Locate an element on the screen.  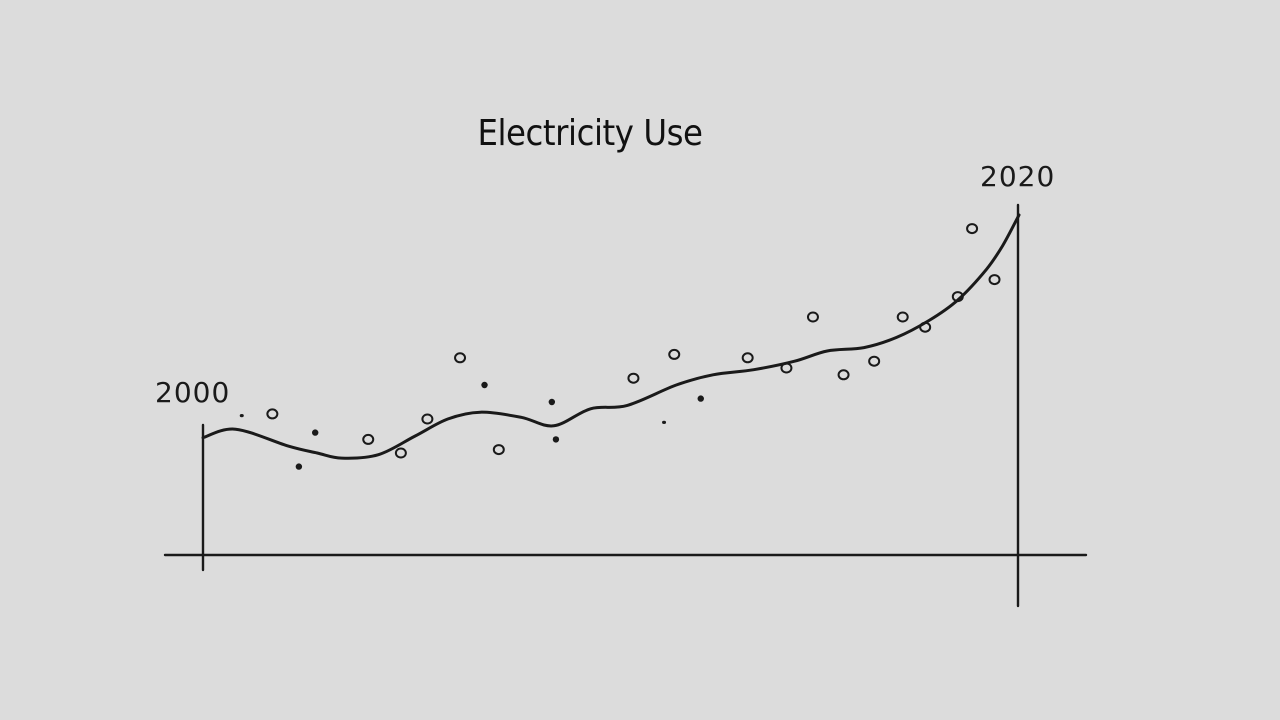
x-tick-label-start: 2000 is located at coordinates (192, 392).